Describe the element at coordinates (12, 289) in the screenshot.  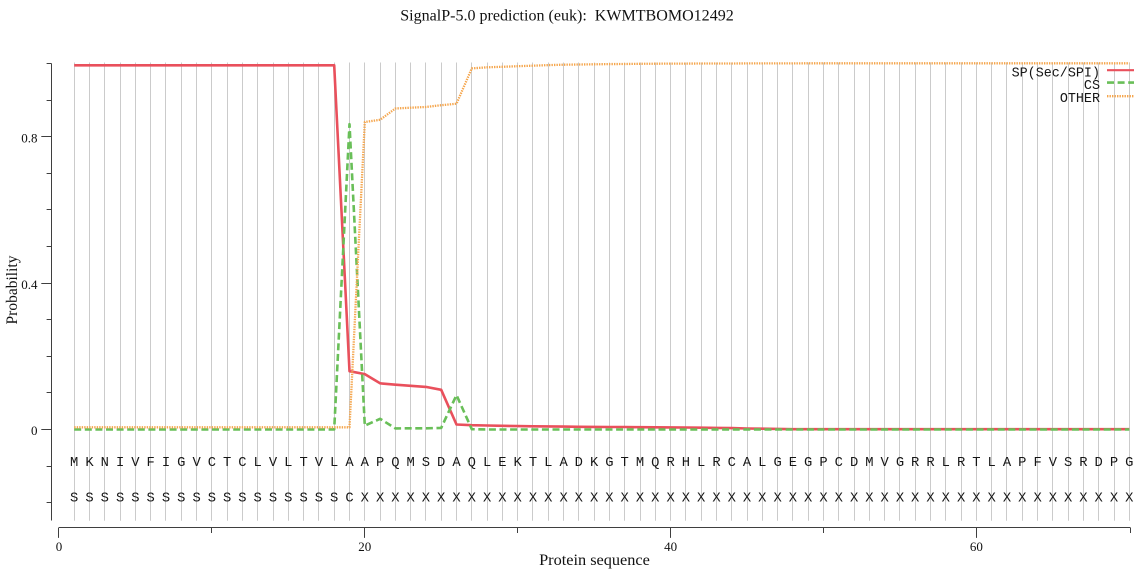
I see `svg-text: Probability` at that location.